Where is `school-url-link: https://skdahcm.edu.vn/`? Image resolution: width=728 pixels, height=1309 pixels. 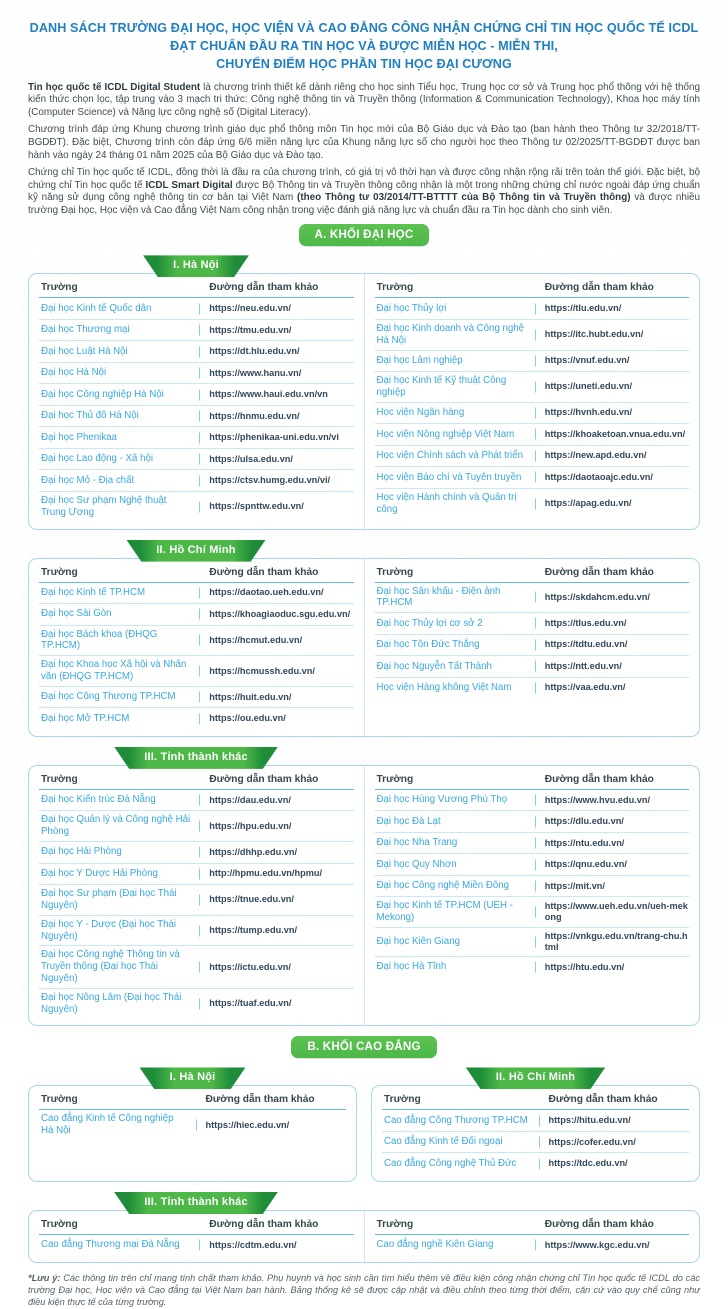 school-url-link: https://skdahcm.edu.vn/ is located at coordinates (610, 597).